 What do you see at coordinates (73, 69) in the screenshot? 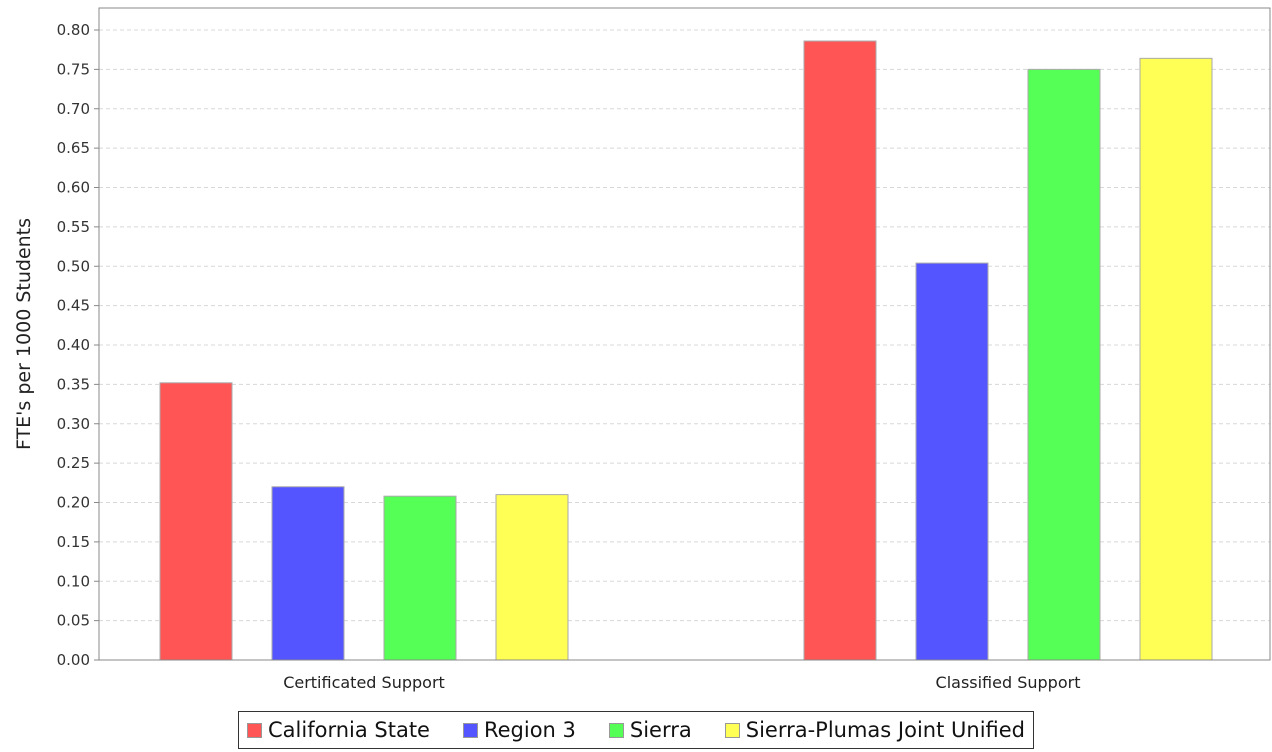
I see `y-tick-label: 0.75` at bounding box center [73, 69].